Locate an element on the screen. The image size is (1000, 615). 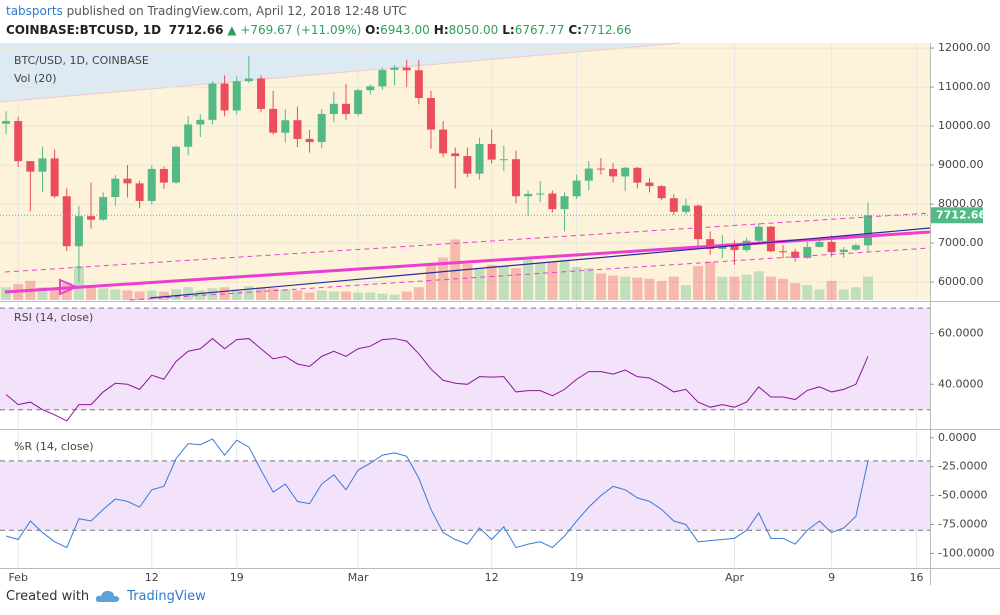
channel-line is located at coordinates (340, 72).